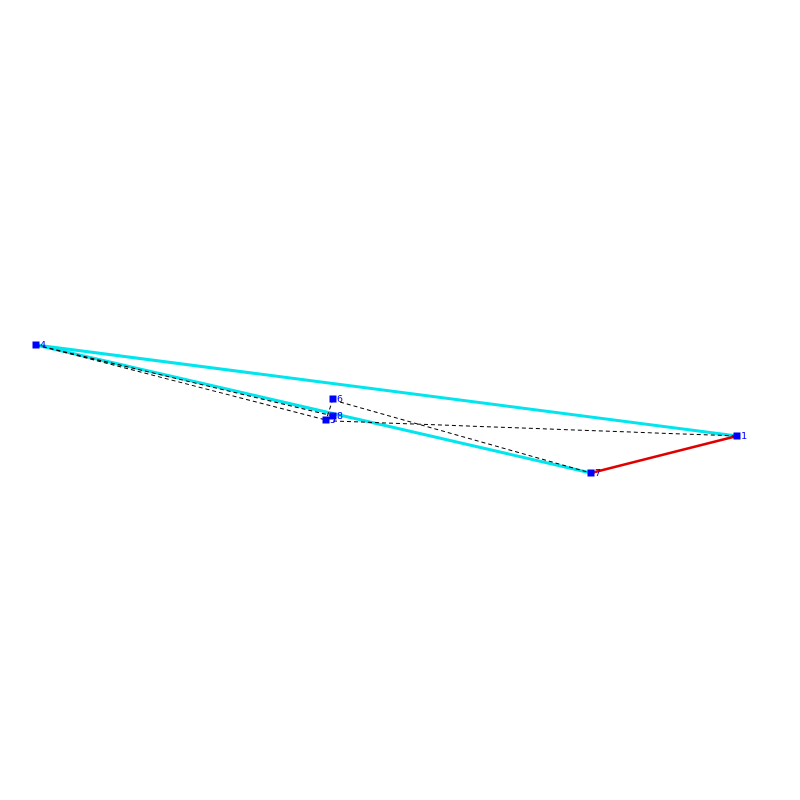  Describe the element at coordinates (340, 399) in the screenshot. I see `node-label: 6` at that location.